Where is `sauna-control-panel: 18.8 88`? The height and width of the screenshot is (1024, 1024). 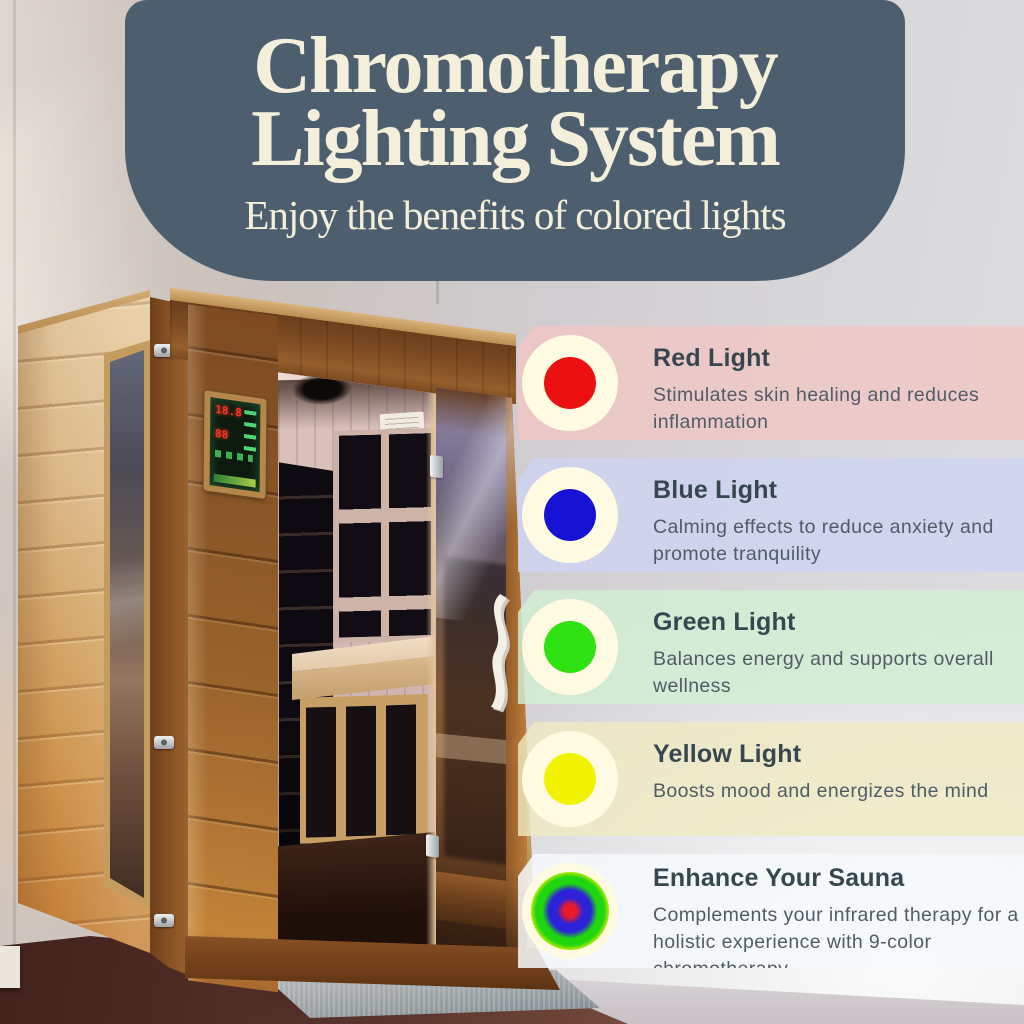 sauna-control-panel: 18.8 88 is located at coordinates (235, 445).